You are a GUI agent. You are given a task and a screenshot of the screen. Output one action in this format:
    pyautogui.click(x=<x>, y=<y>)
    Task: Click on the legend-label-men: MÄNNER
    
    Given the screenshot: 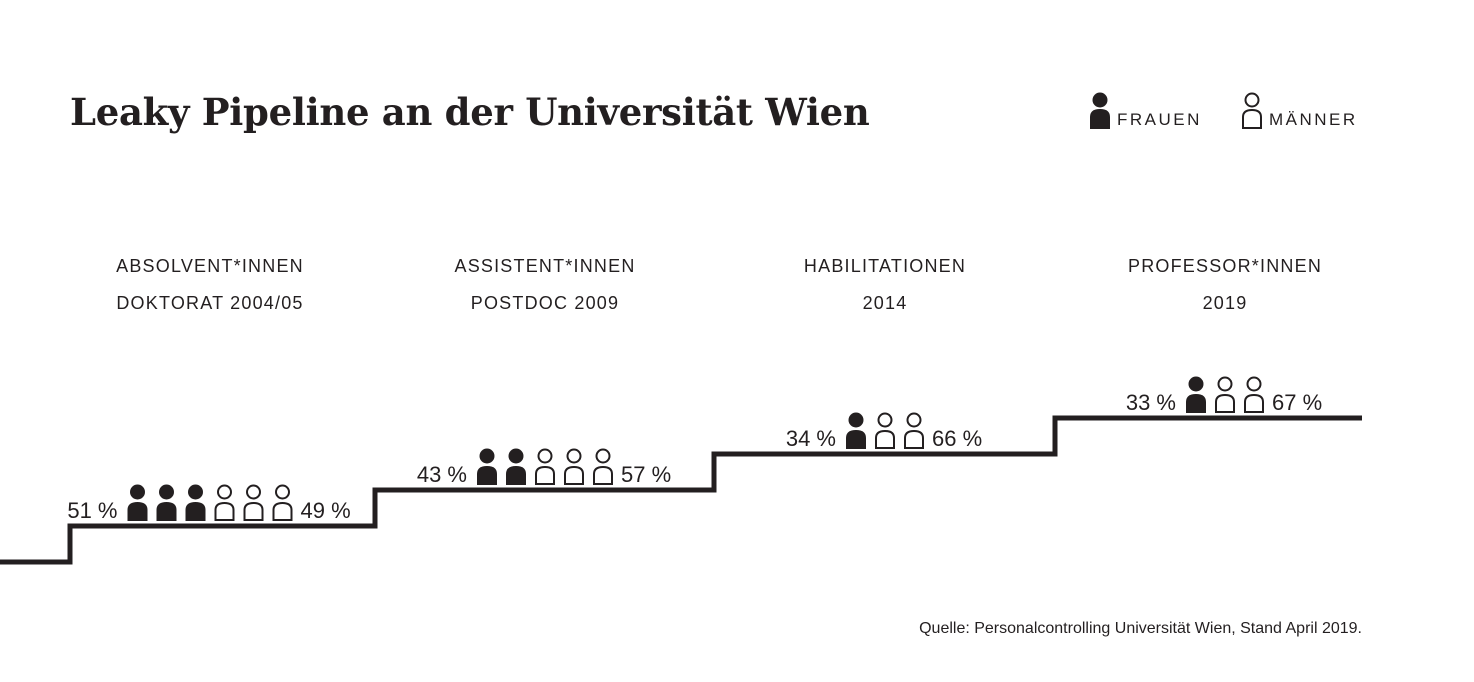 What is the action you would take?
    pyautogui.click(x=1313, y=119)
    